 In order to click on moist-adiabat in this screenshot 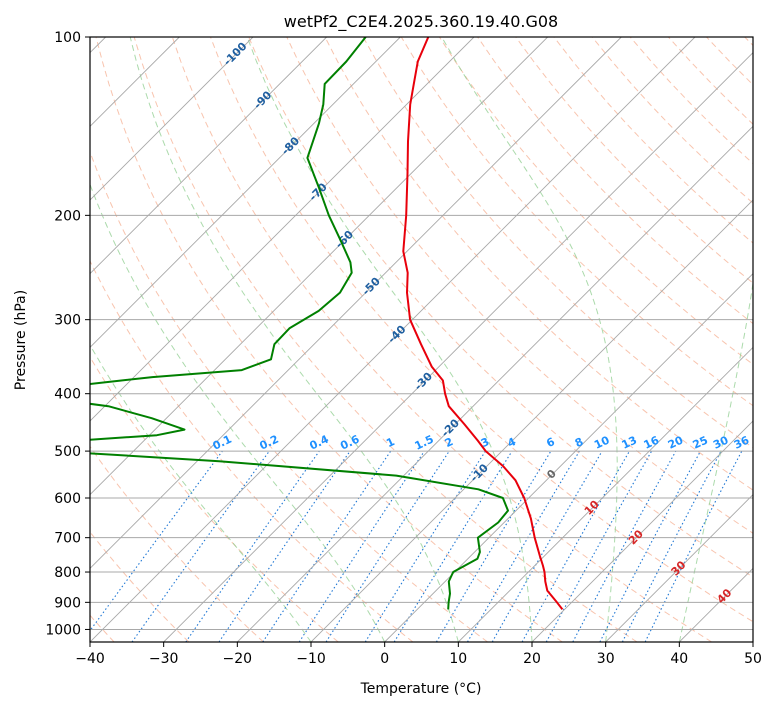, I will do `click(715, 461)`.